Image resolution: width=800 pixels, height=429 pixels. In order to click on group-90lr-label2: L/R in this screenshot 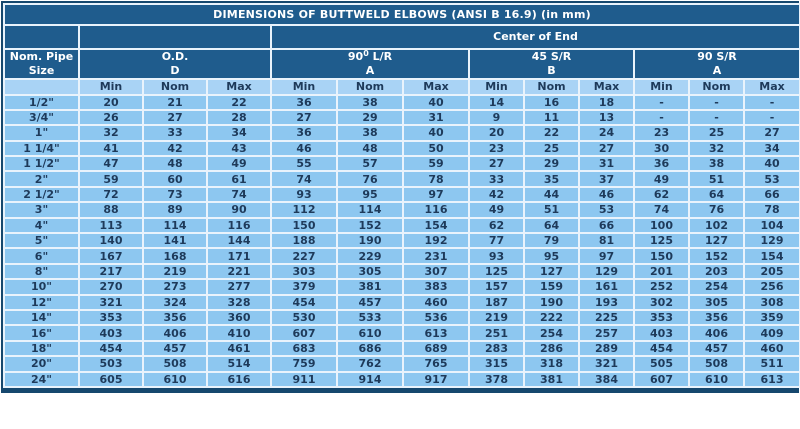, I will do `click(380, 56)`.